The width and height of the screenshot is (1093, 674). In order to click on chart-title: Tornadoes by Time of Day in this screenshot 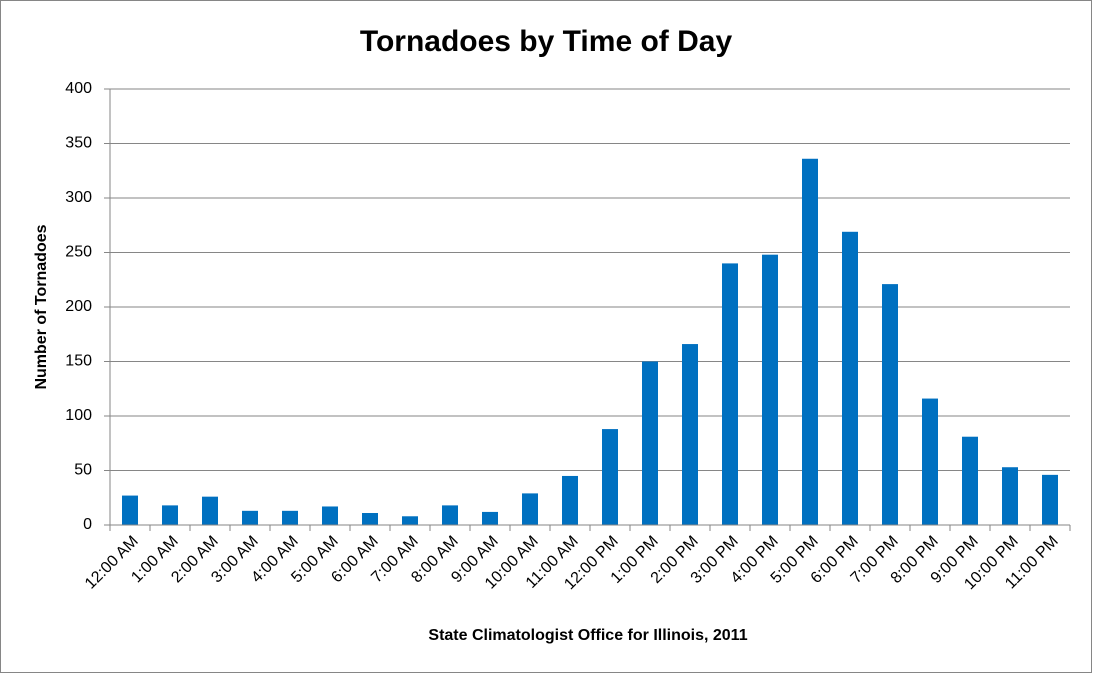, I will do `click(546, 41)`.